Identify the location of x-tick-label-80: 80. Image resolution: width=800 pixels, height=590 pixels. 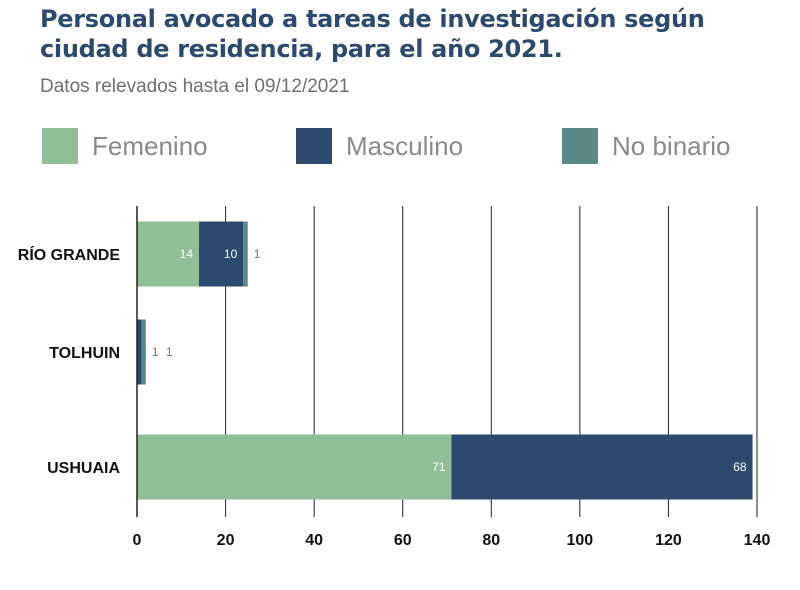
(491, 540).